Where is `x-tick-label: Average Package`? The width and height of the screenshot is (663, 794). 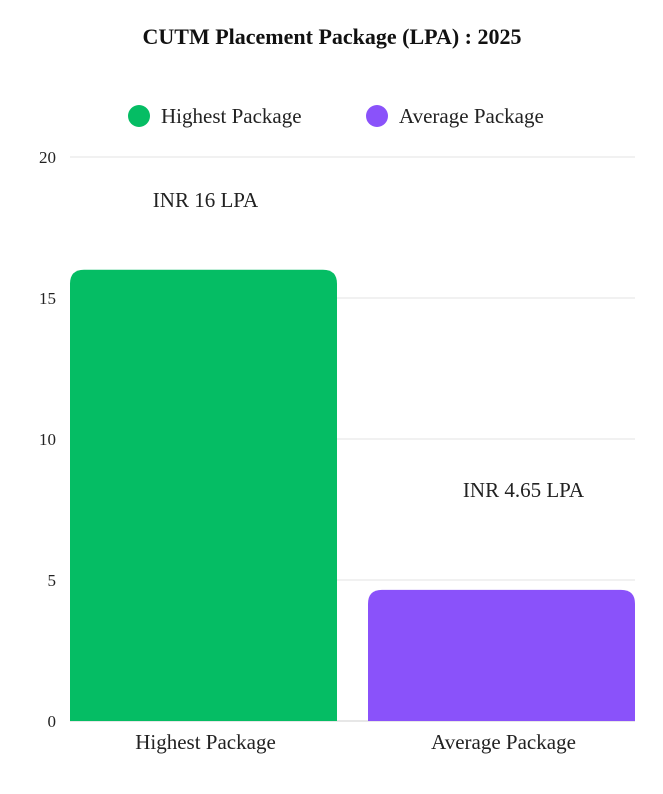
x-tick-label: Average Package is located at coordinates (503, 742).